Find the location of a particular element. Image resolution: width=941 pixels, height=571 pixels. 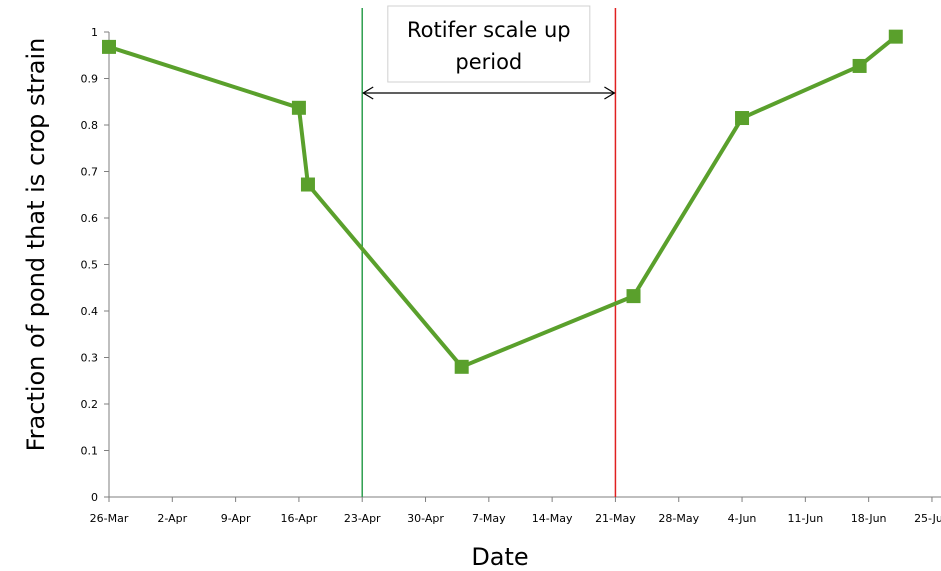

y-tick-label: 0.9 is located at coordinates (90, 79).